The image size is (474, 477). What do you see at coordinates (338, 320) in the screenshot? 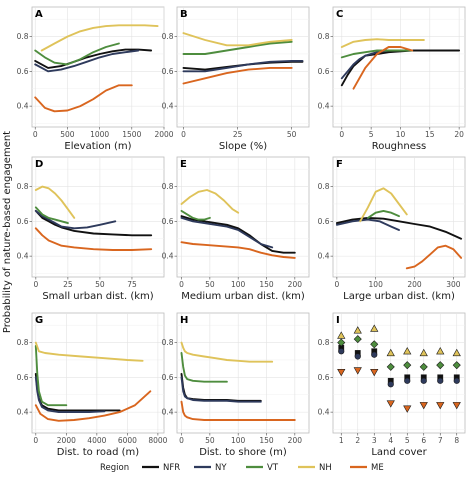
I see `panel-letter: I` at bounding box center [338, 320].